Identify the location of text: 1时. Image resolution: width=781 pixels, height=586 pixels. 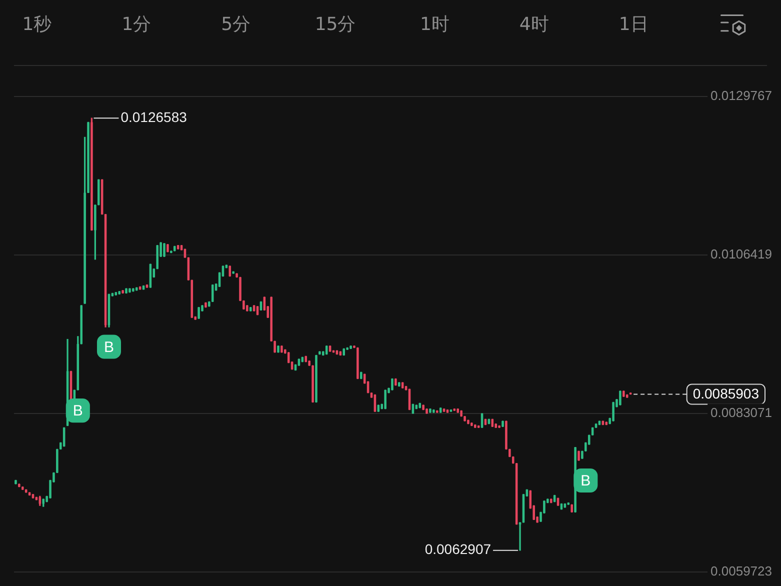
(435, 25).